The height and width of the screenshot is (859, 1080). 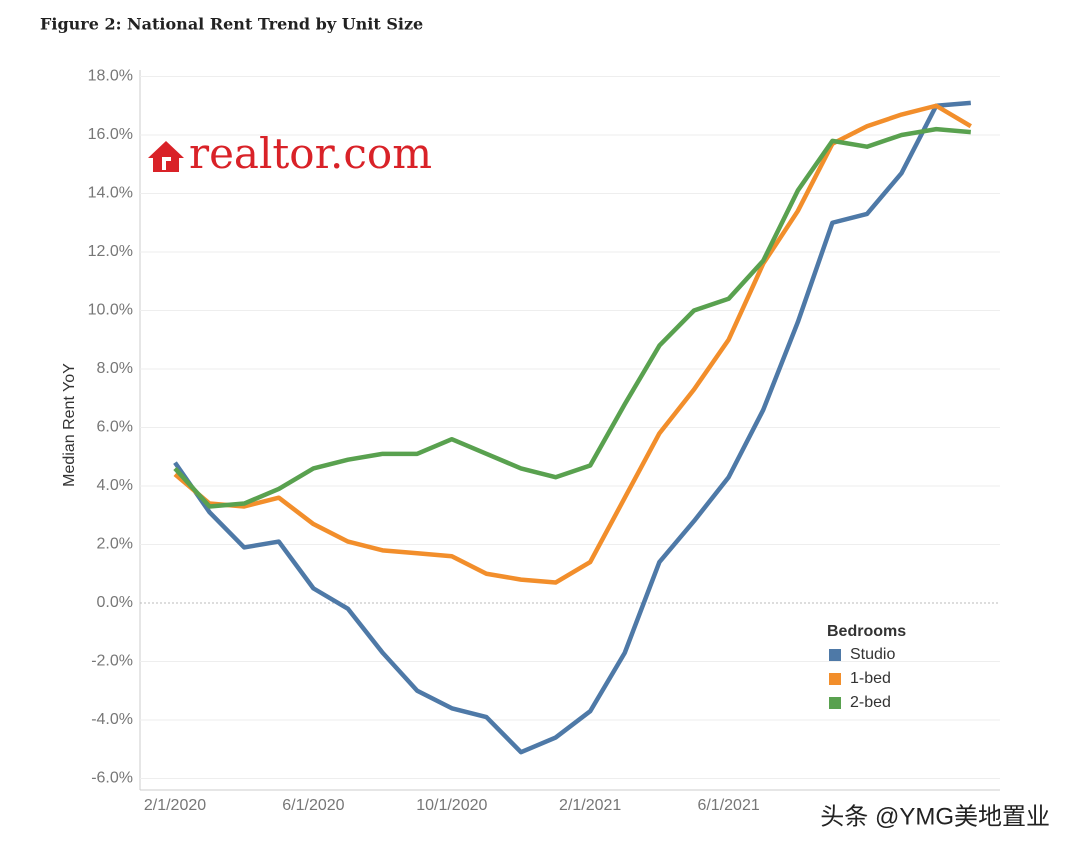 What do you see at coordinates (870, 678) in the screenshot?
I see `legend-label: 1-bed` at bounding box center [870, 678].